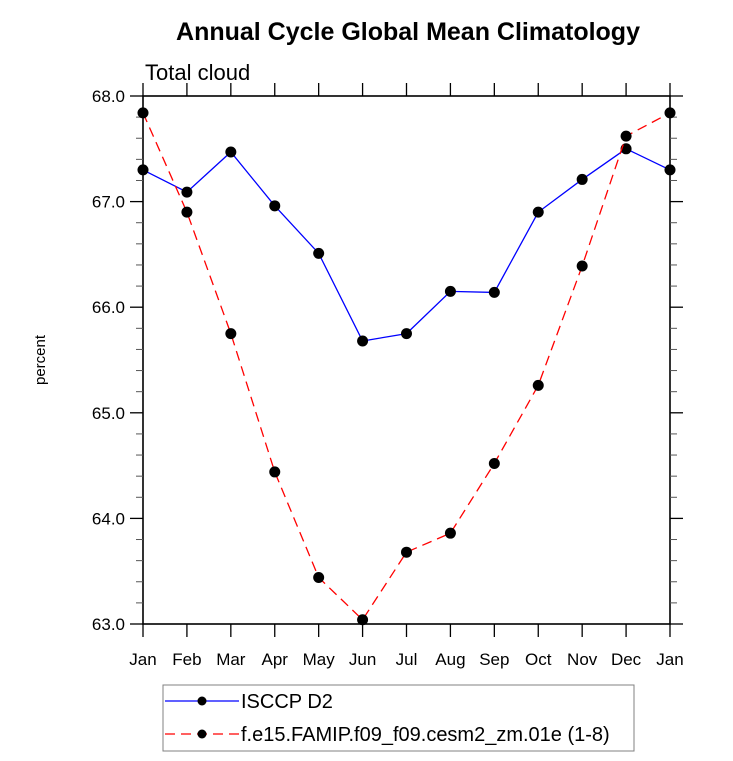 This screenshot has width=733, height=761. Describe the element at coordinates (40, 359) in the screenshot. I see `y-axis-label: percent` at that location.